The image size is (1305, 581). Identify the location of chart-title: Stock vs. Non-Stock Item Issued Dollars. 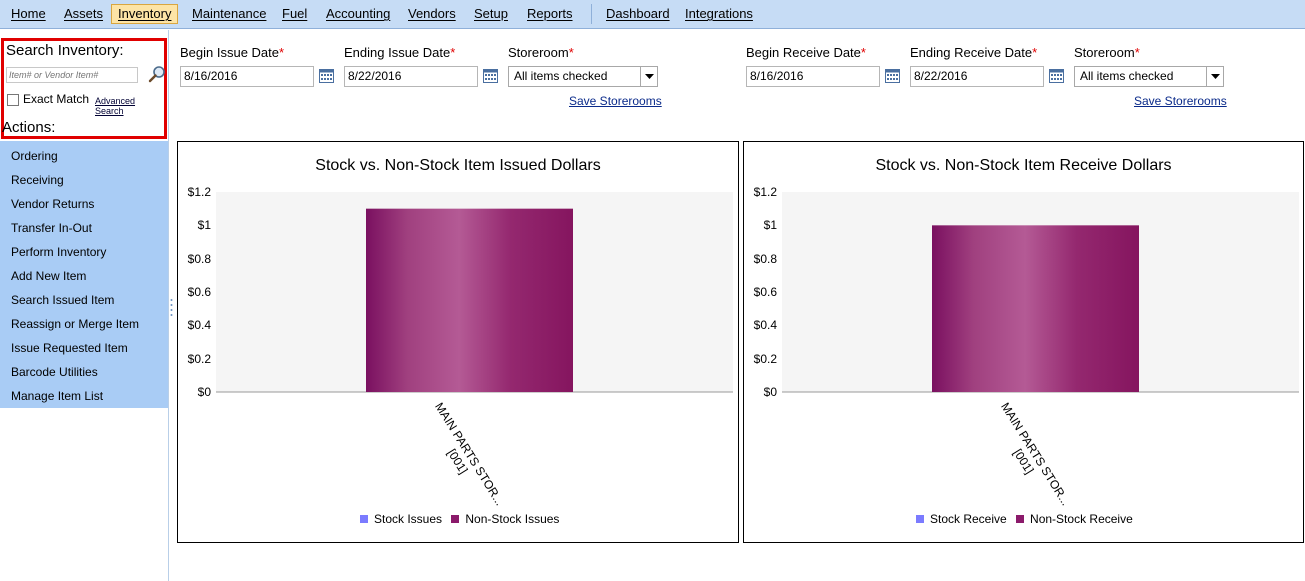
(458, 165).